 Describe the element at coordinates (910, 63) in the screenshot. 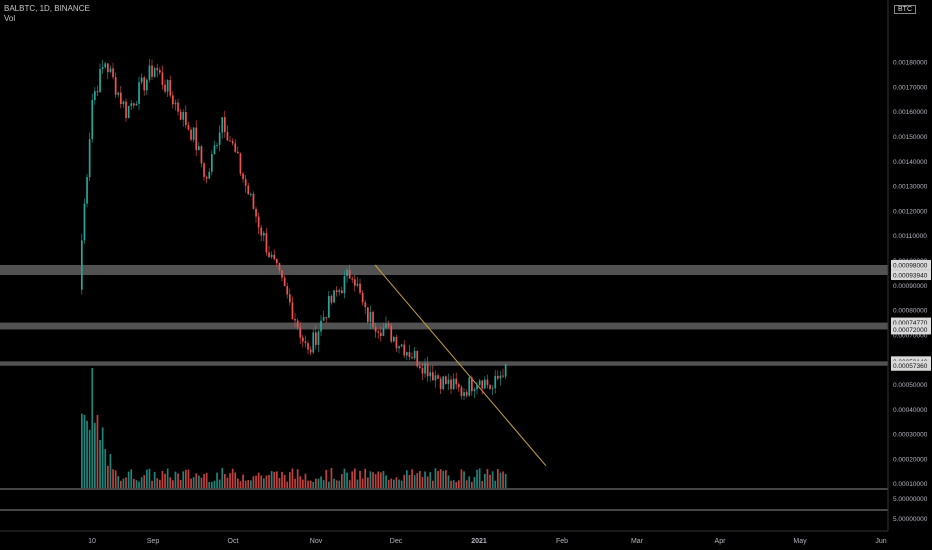

I see `price-tick-label: 0.00180000` at that location.